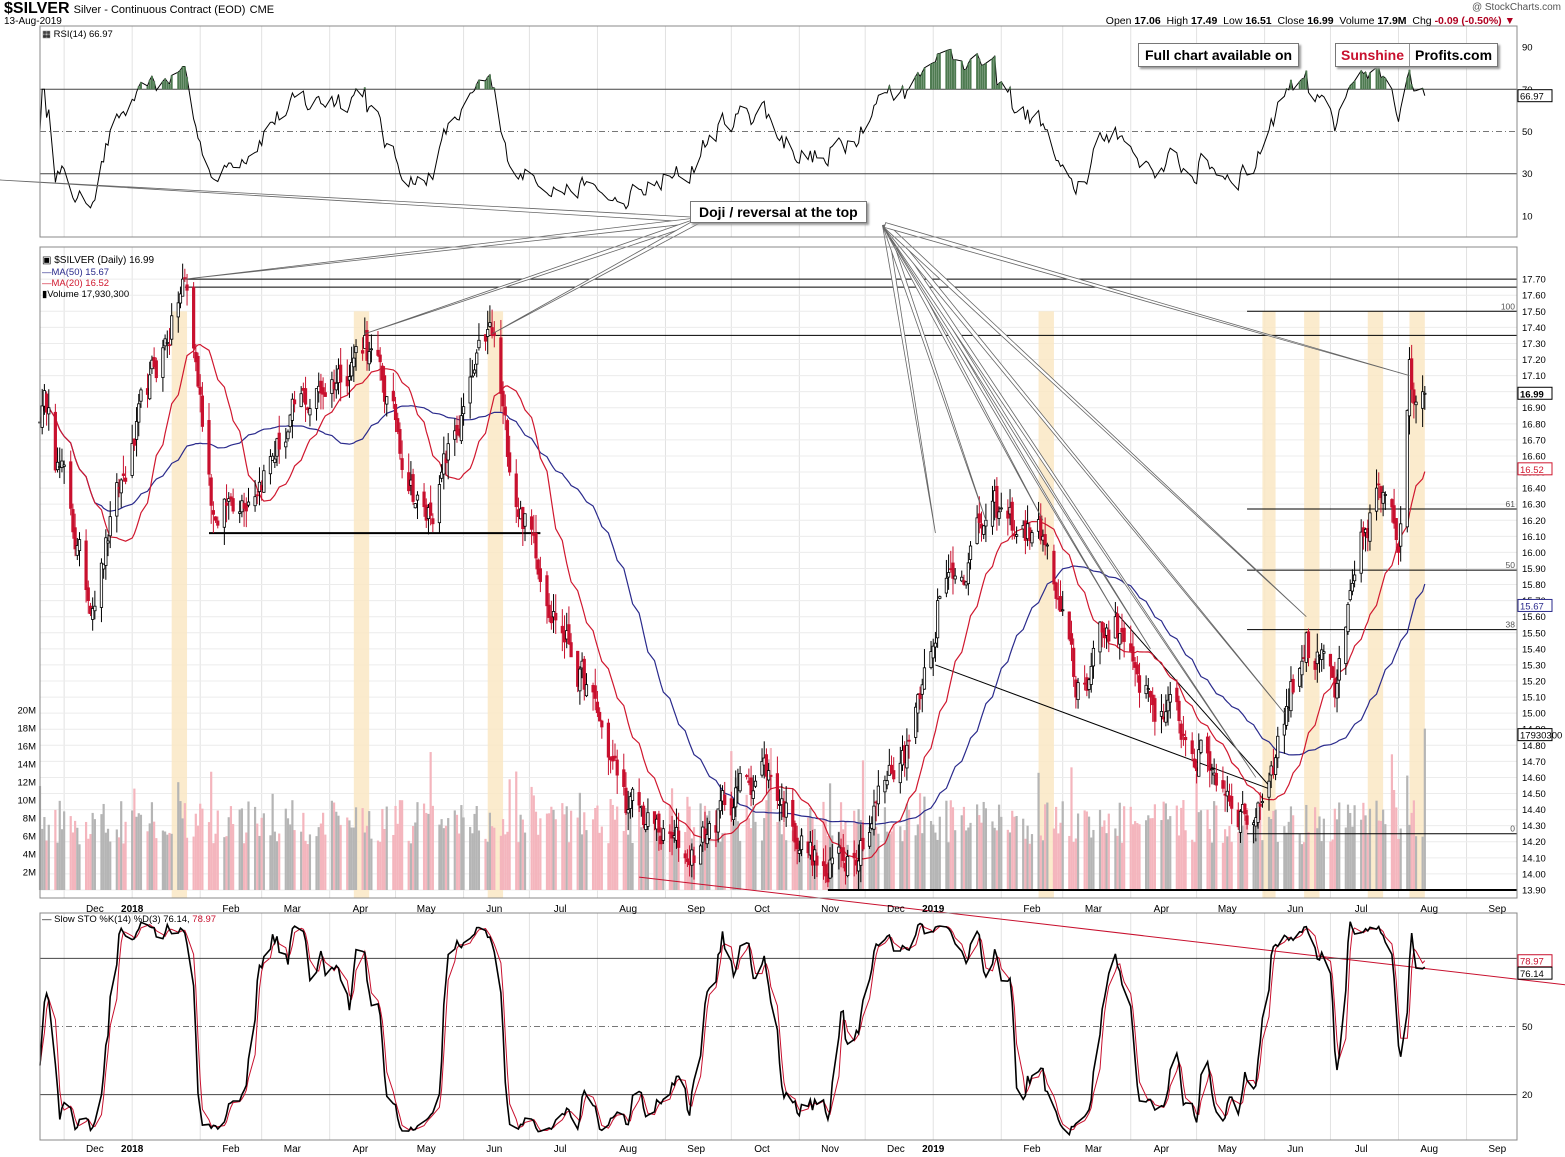  Describe the element at coordinates (83, 34) in the screenshot. I see `rsi-legend-text: RSI(14) 66.97` at that location.